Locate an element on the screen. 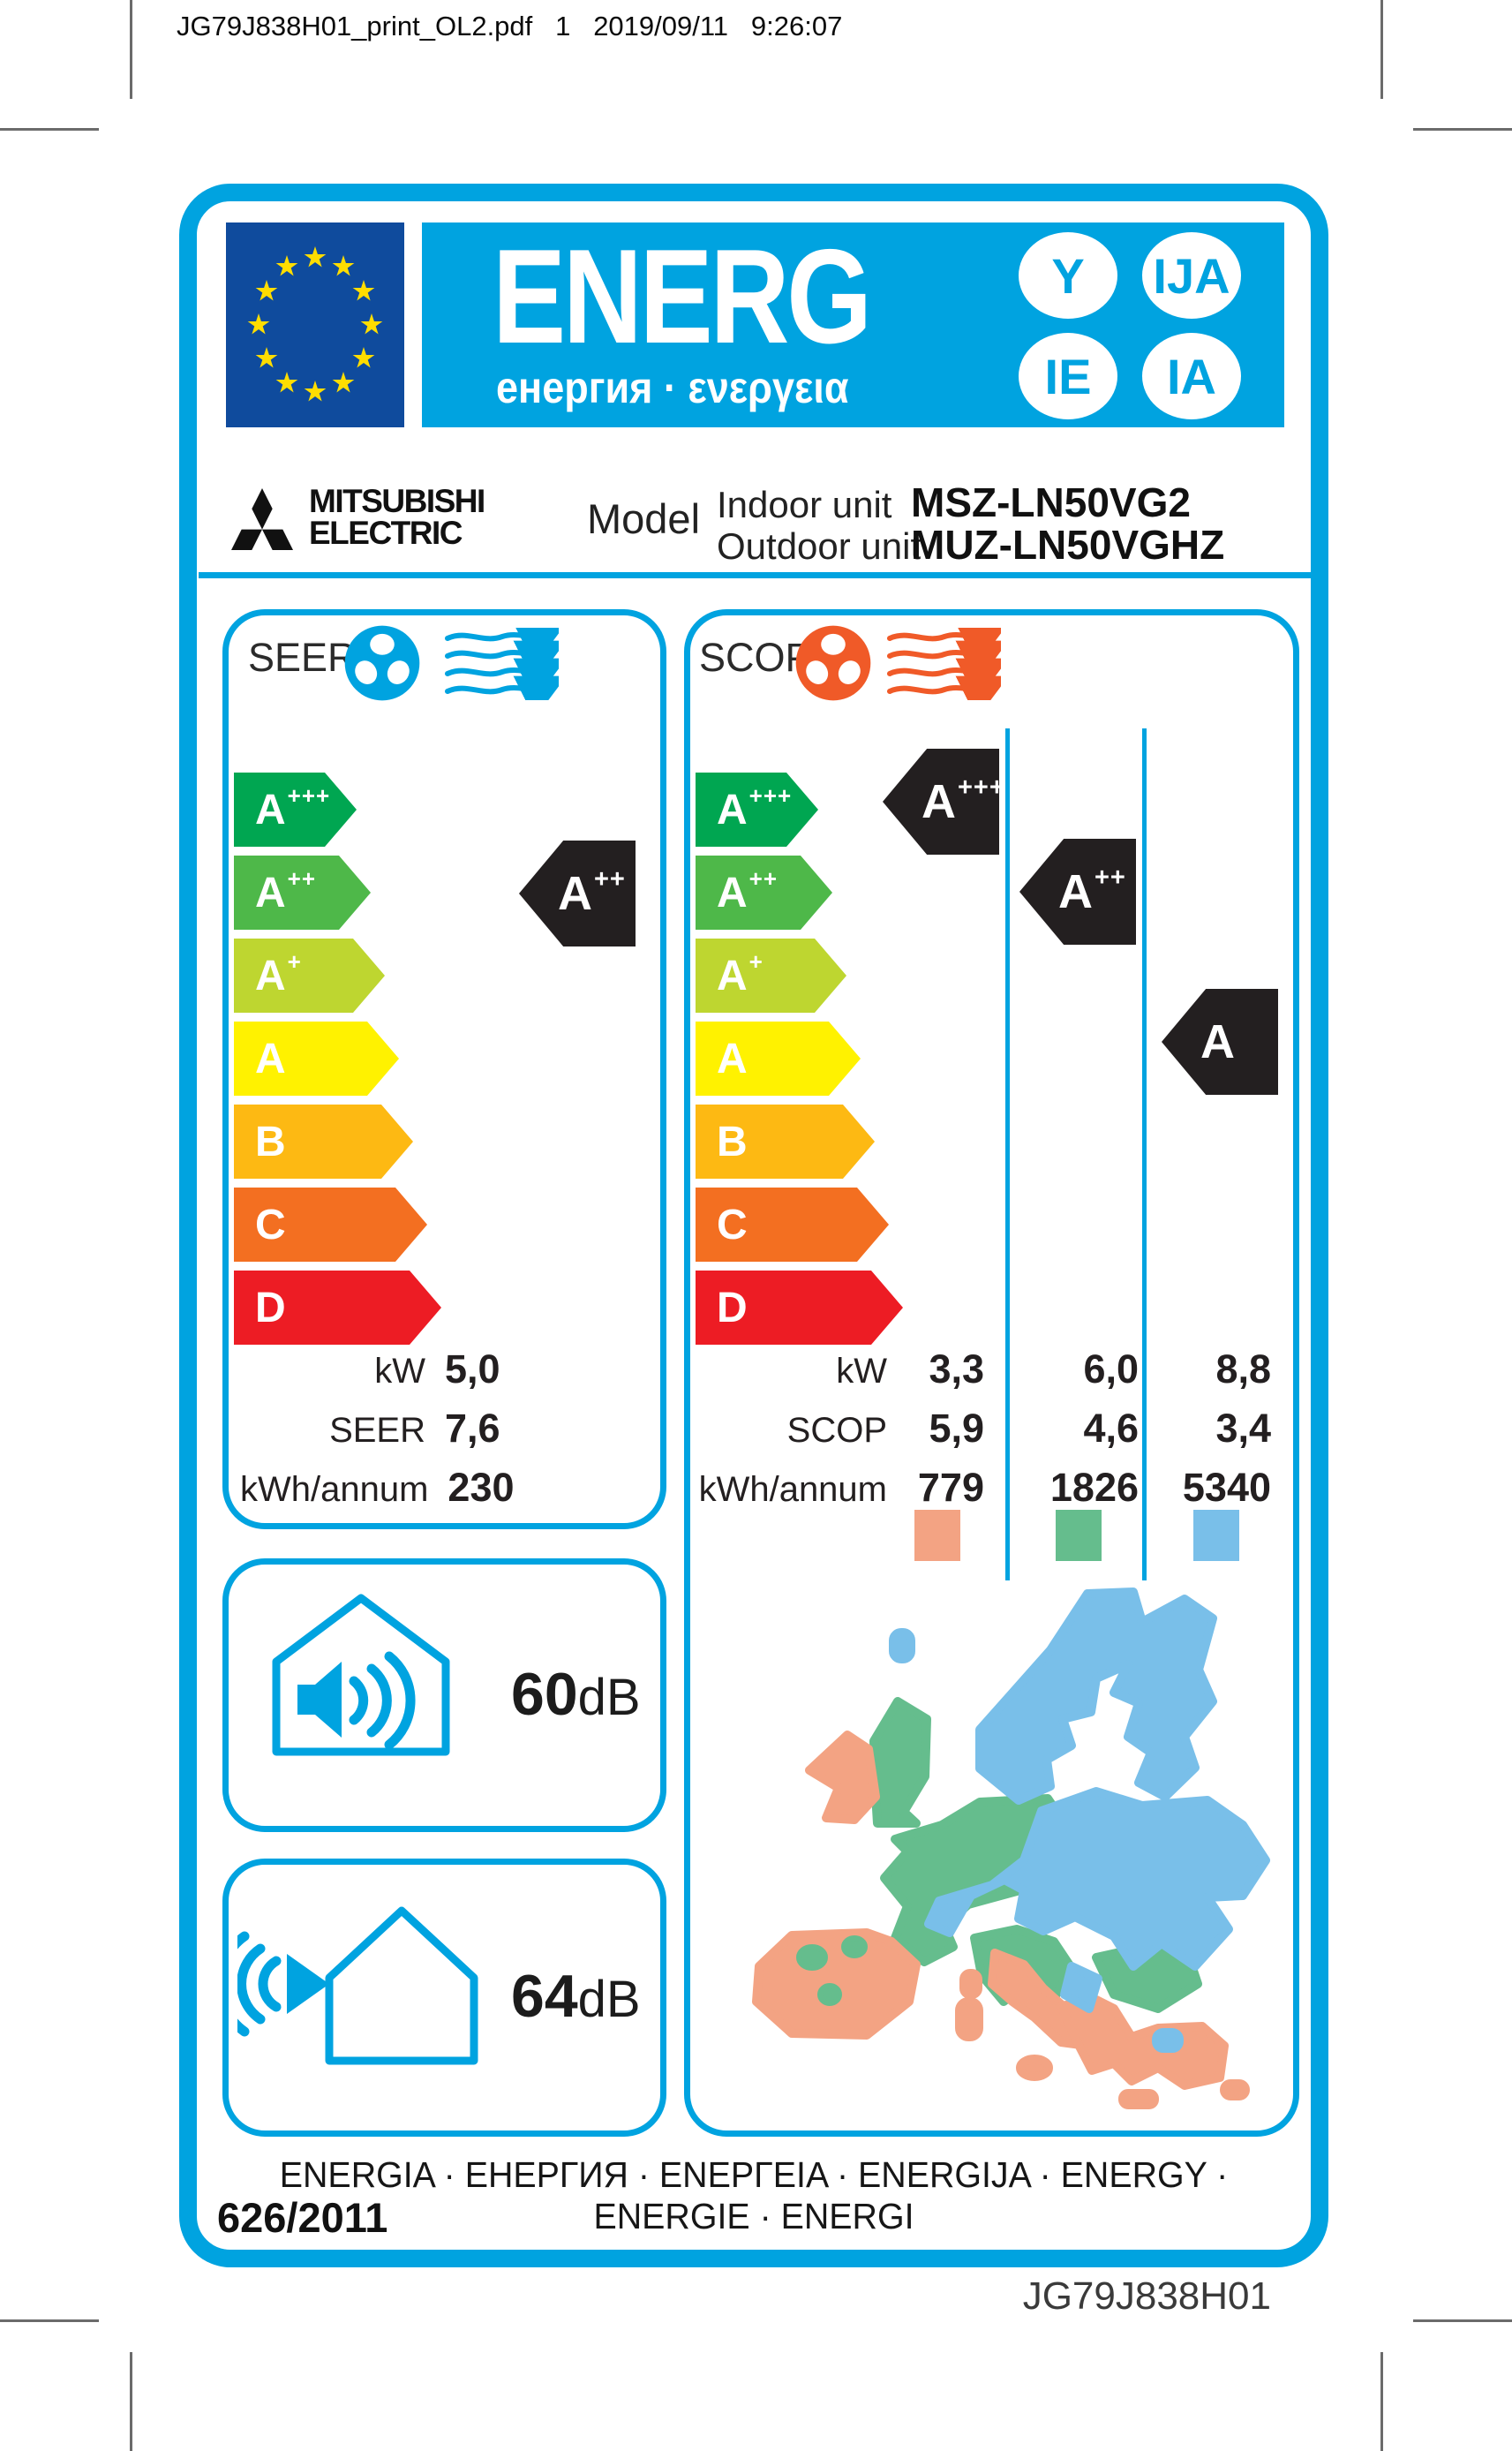  unit-values: MSZ-LN50VG2 MUZ-LN50VGHZ is located at coordinates (1067, 523).